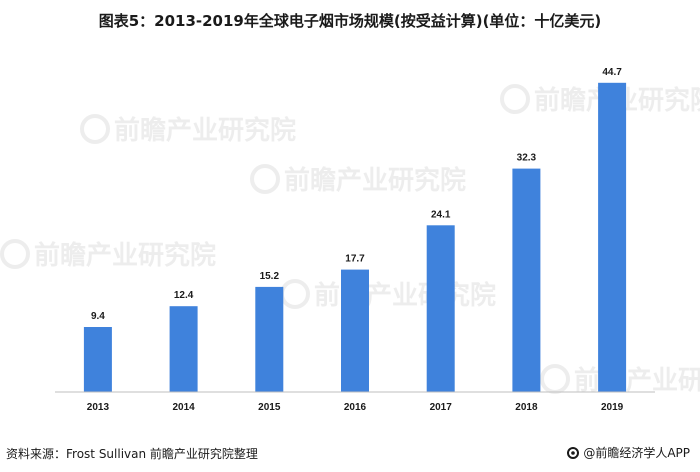  Describe the element at coordinates (526, 407) in the screenshot. I see `x-tick-label-2018: 2018` at that location.